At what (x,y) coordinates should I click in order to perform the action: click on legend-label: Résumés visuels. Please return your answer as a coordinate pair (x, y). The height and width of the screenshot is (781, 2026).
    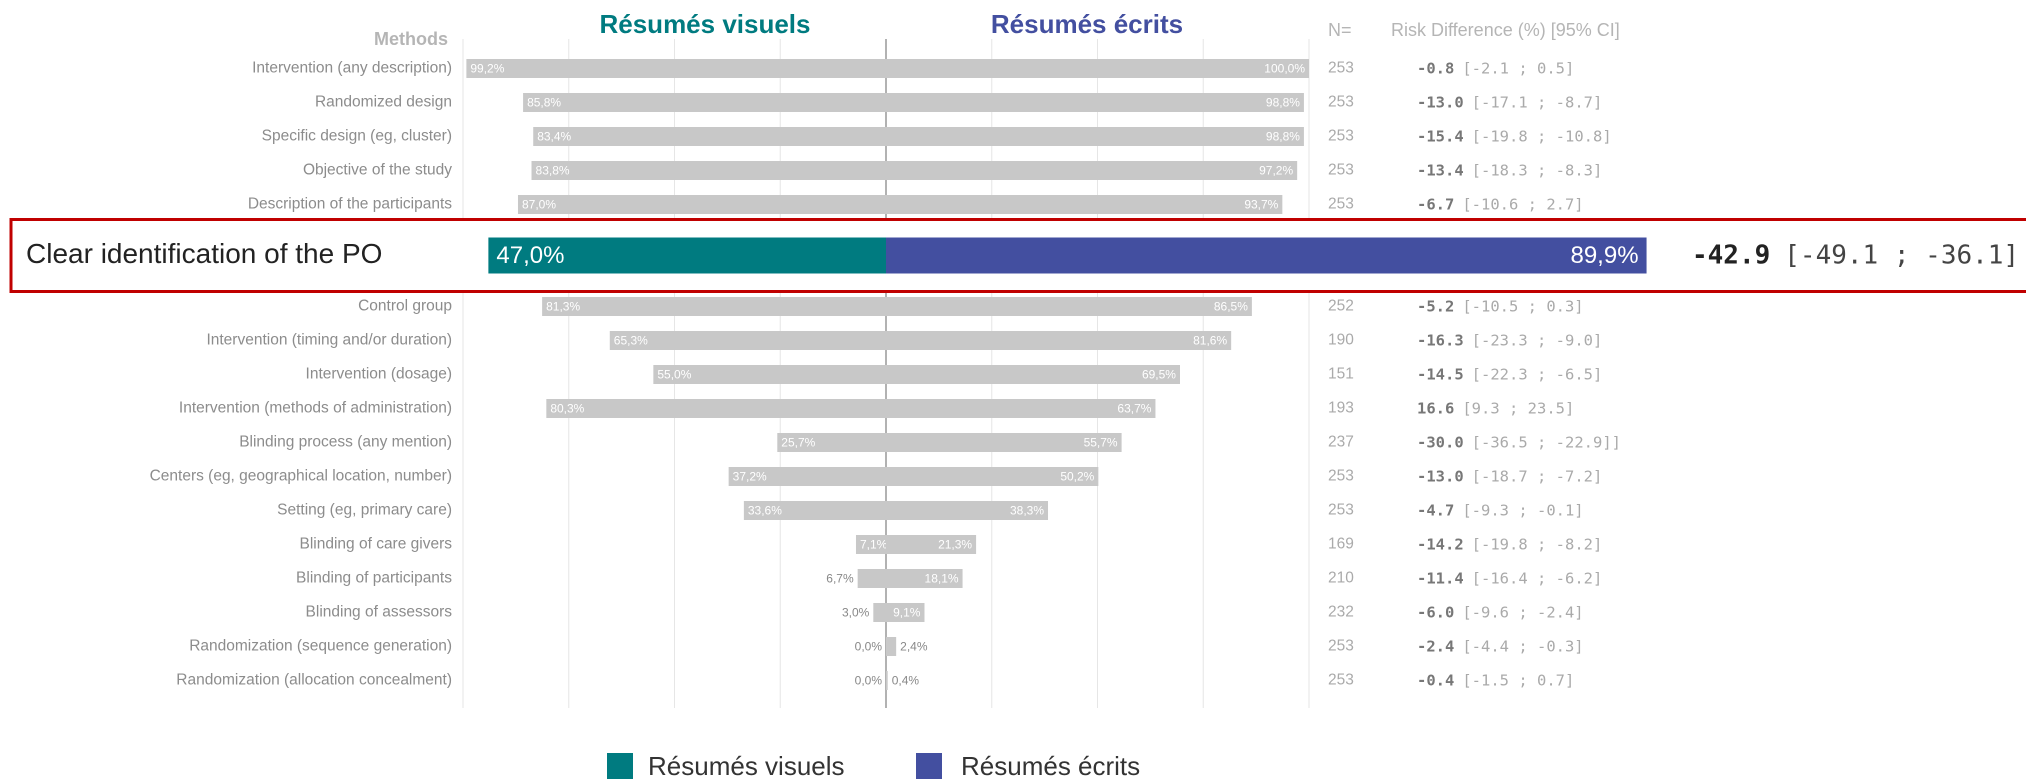
    Looking at the image, I should click on (746, 766).